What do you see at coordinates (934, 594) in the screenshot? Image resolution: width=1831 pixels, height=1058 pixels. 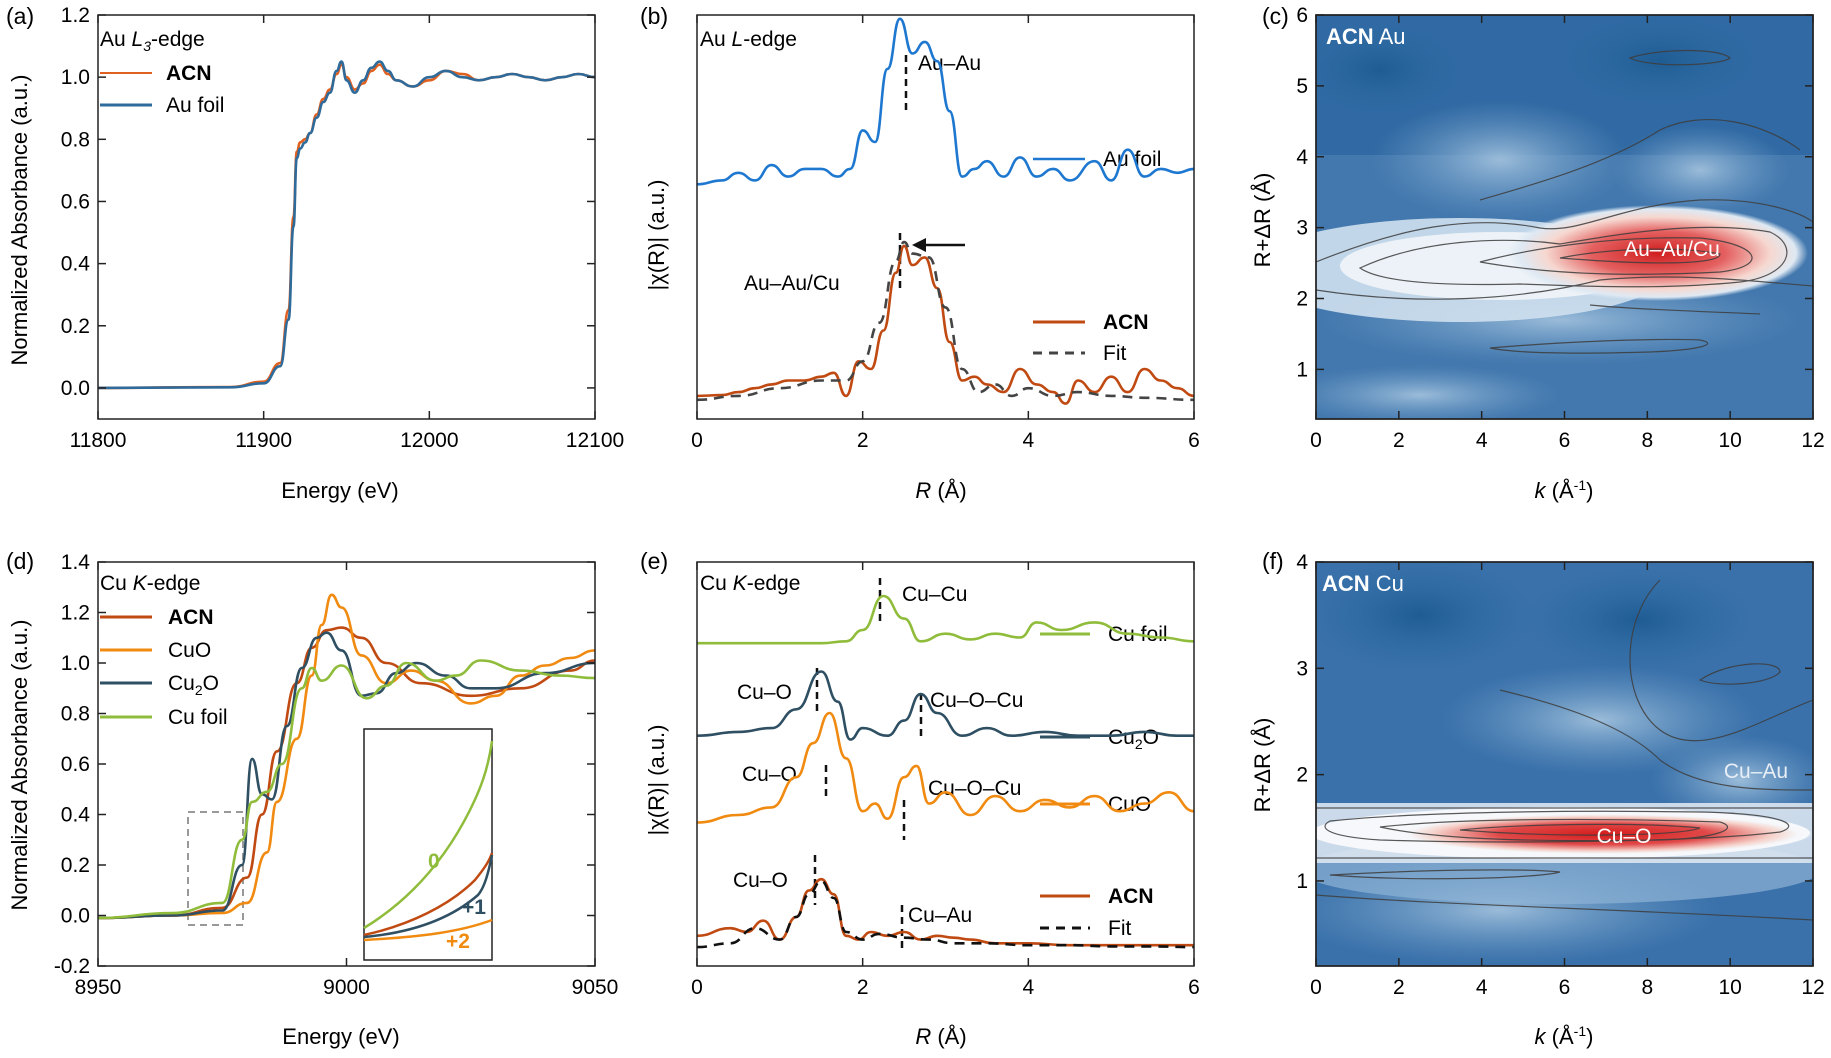 I see `peak-label-cu-cu: Cu–Cu` at bounding box center [934, 594].